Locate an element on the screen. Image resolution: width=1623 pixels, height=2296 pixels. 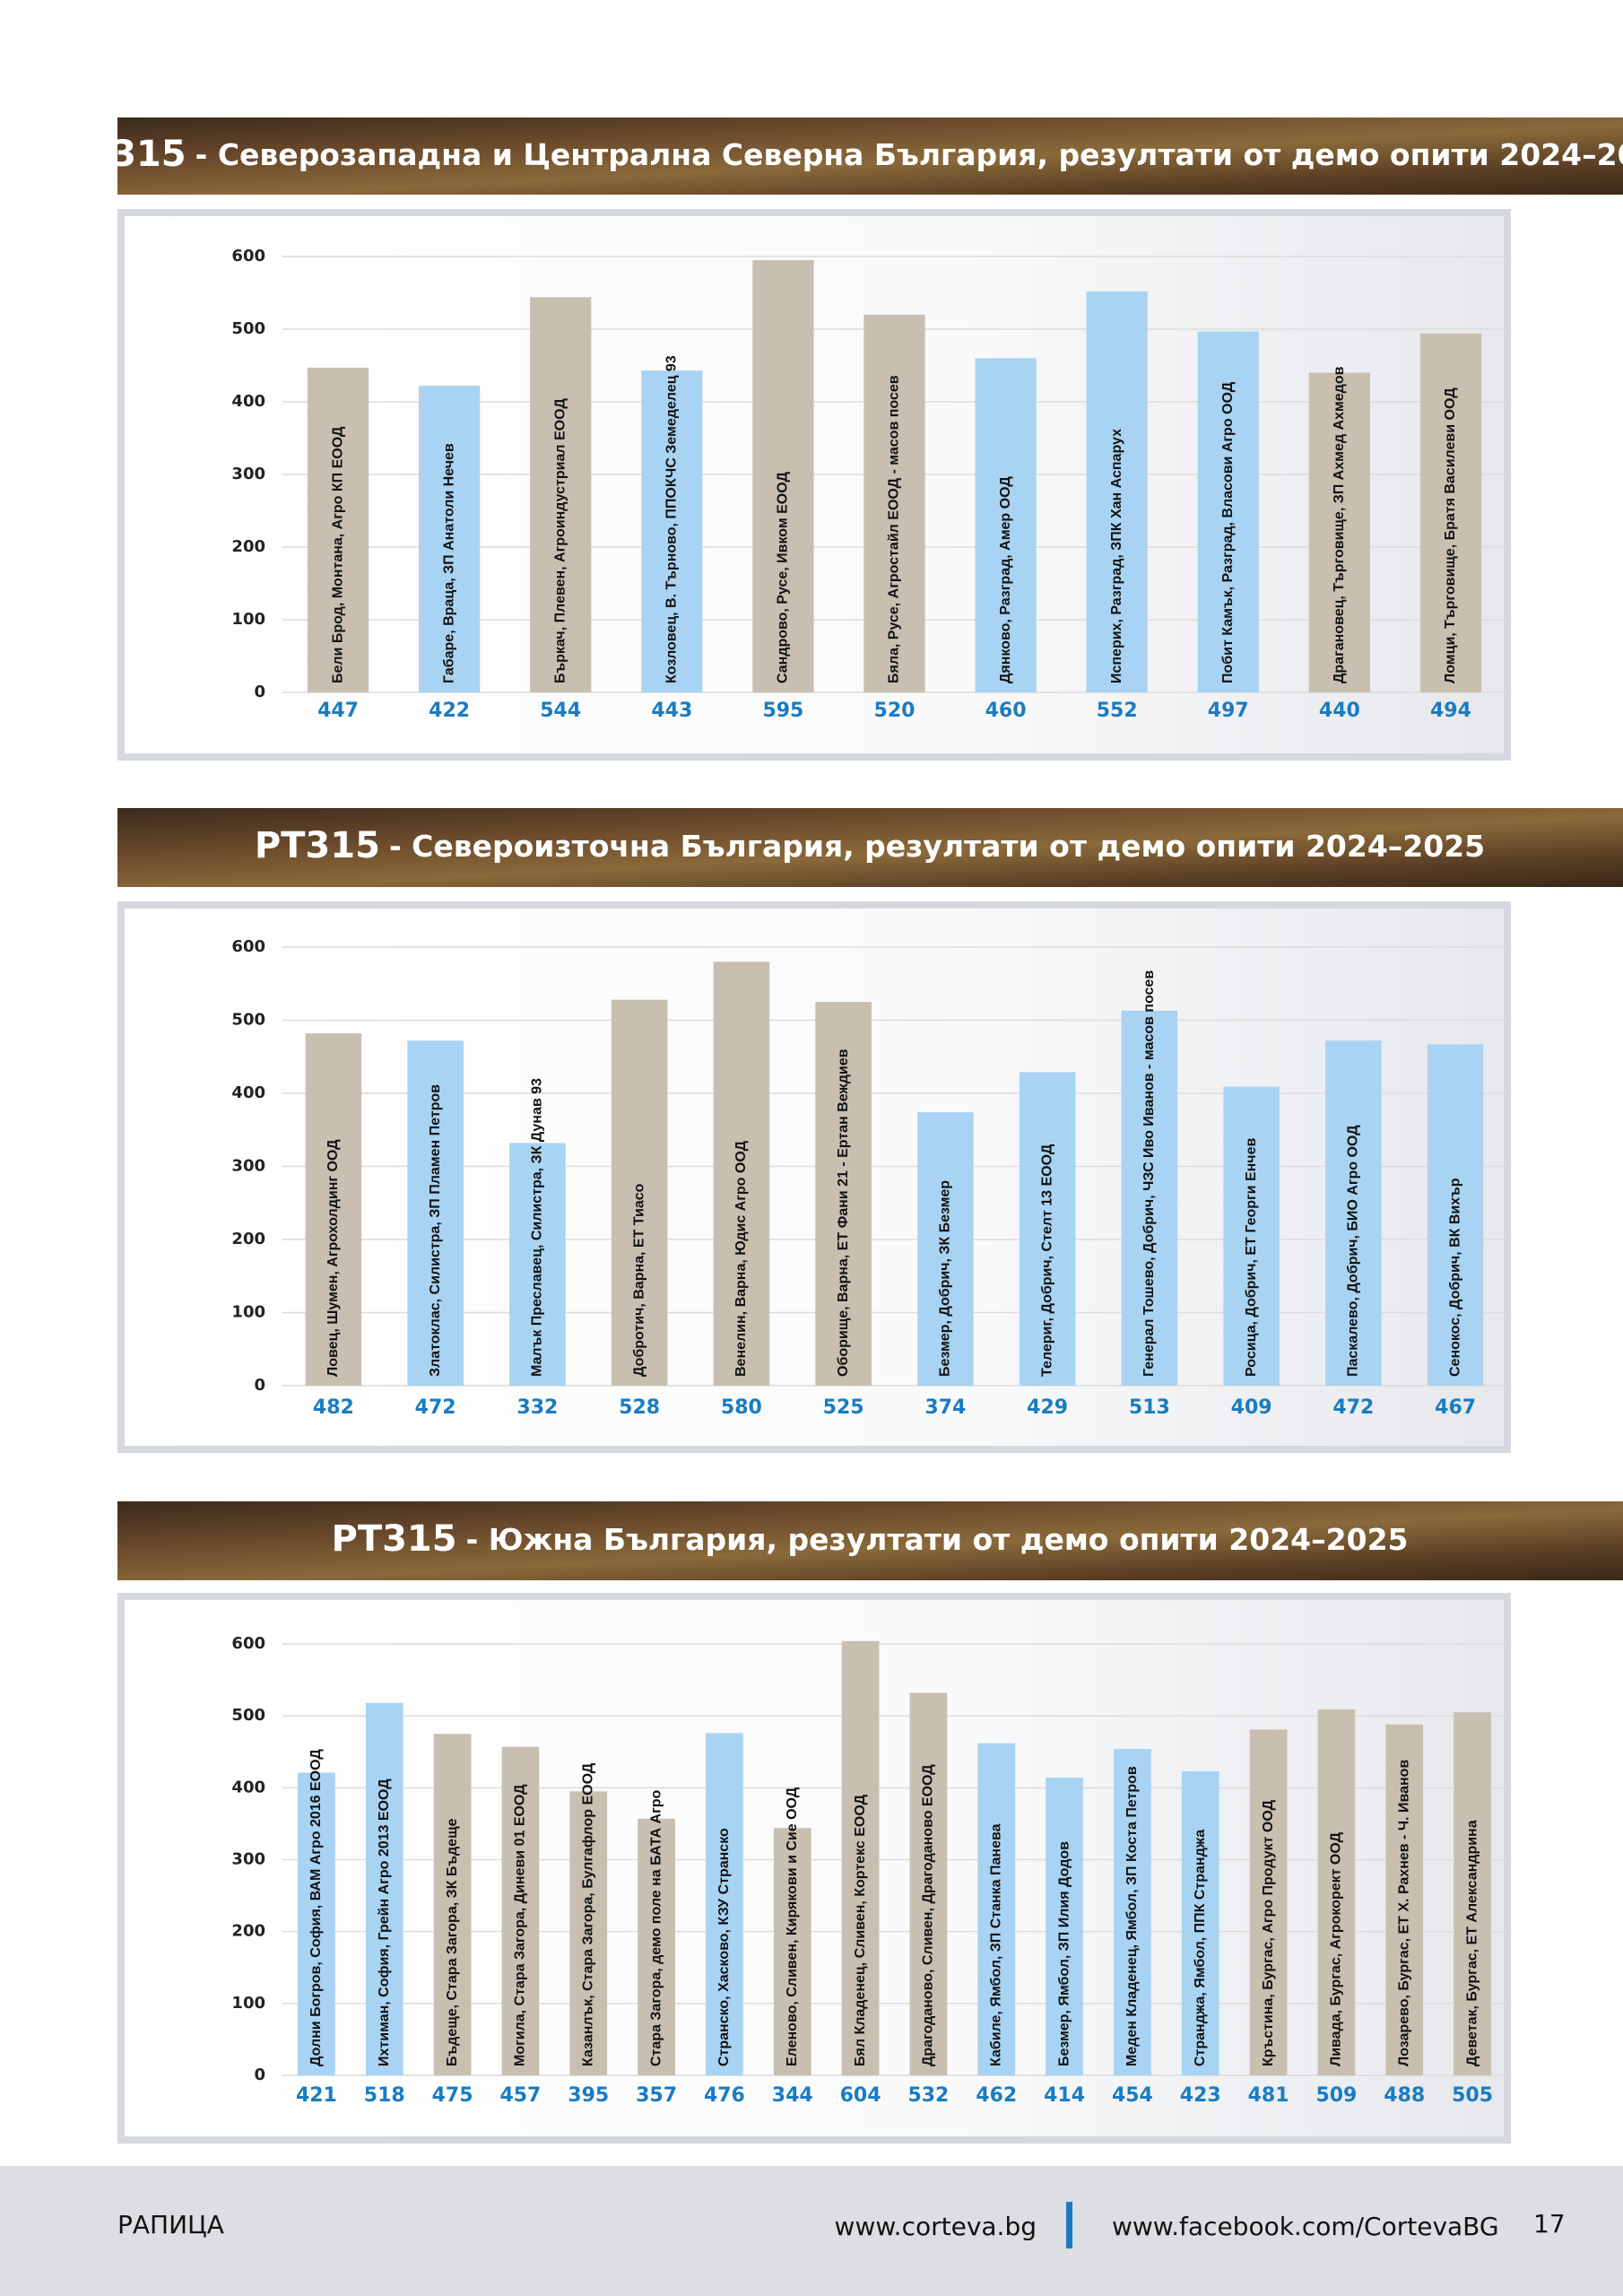
value-label: 518 is located at coordinates (384, 2095).